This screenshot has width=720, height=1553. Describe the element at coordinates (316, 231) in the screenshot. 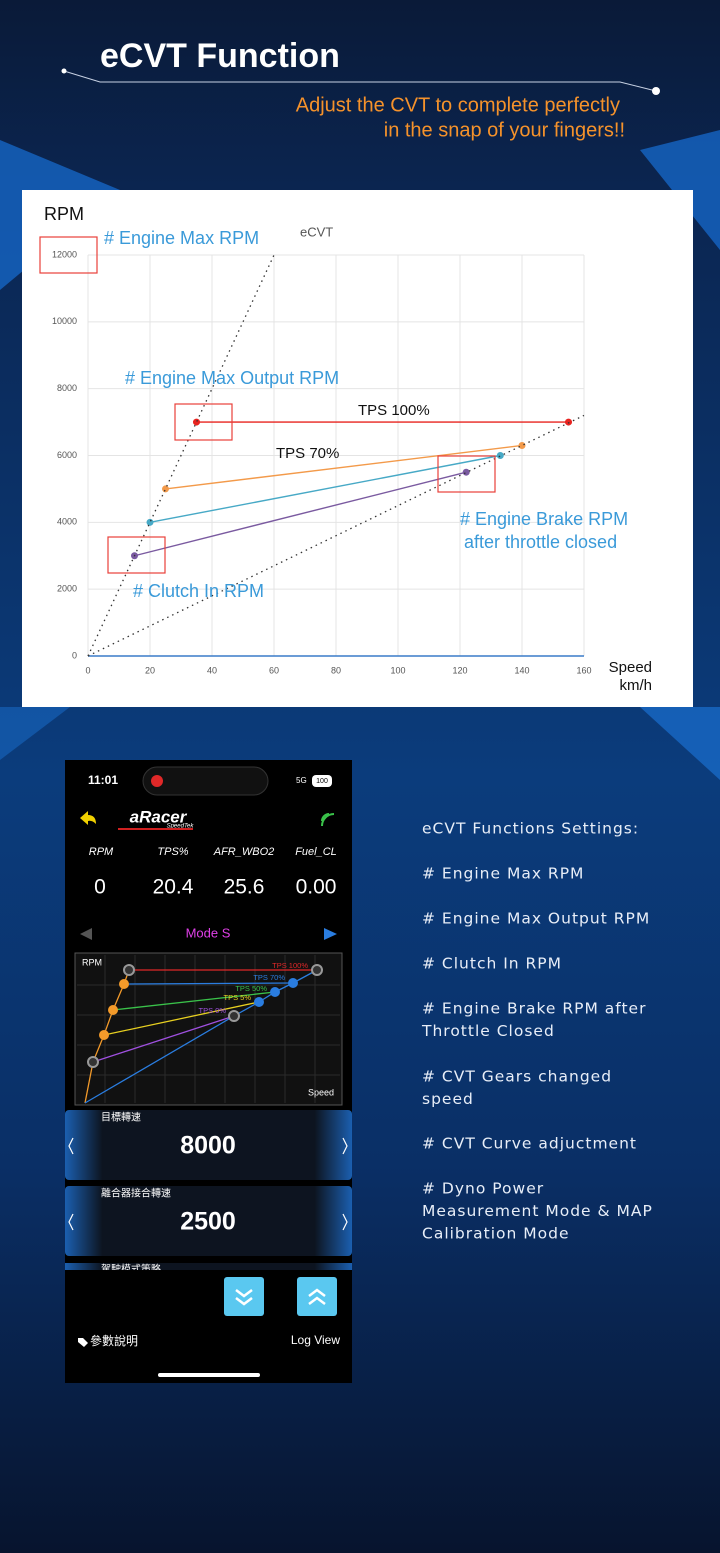

I see `chart-title: eCVT` at that location.